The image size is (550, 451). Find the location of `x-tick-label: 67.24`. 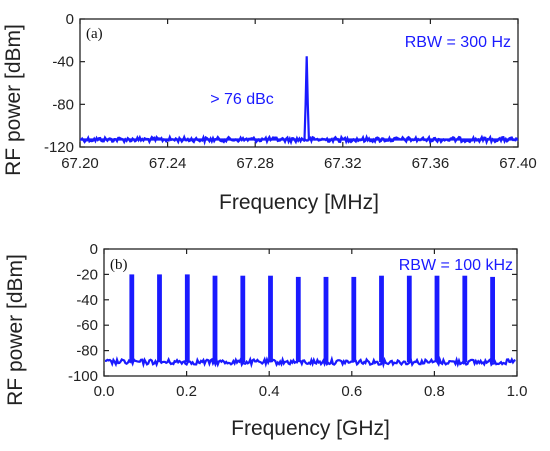

x-tick-label: 67.24 is located at coordinates (168, 163).